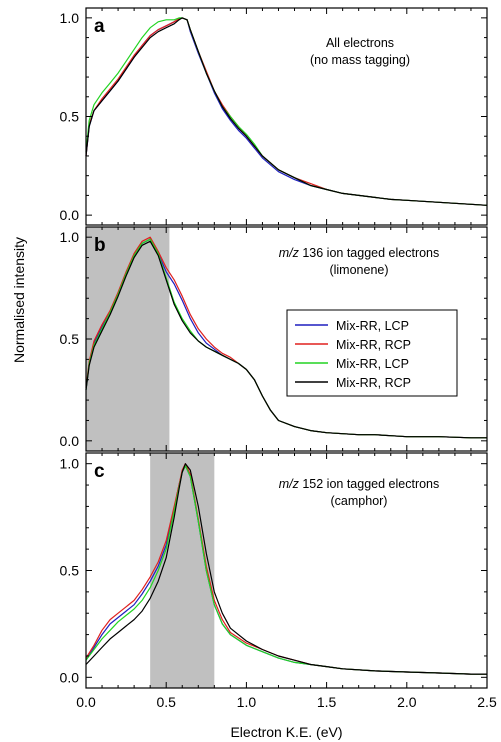 The width and height of the screenshot is (501, 742). Describe the element at coordinates (166, 702) in the screenshot. I see `x-tick-label: 0.5` at that location.